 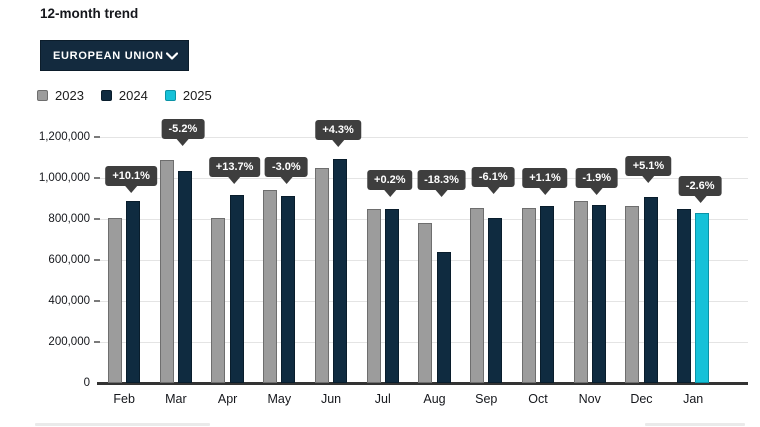 What do you see at coordinates (122, 424) in the screenshot?
I see `clipped-footer-text-left` at bounding box center [122, 424].